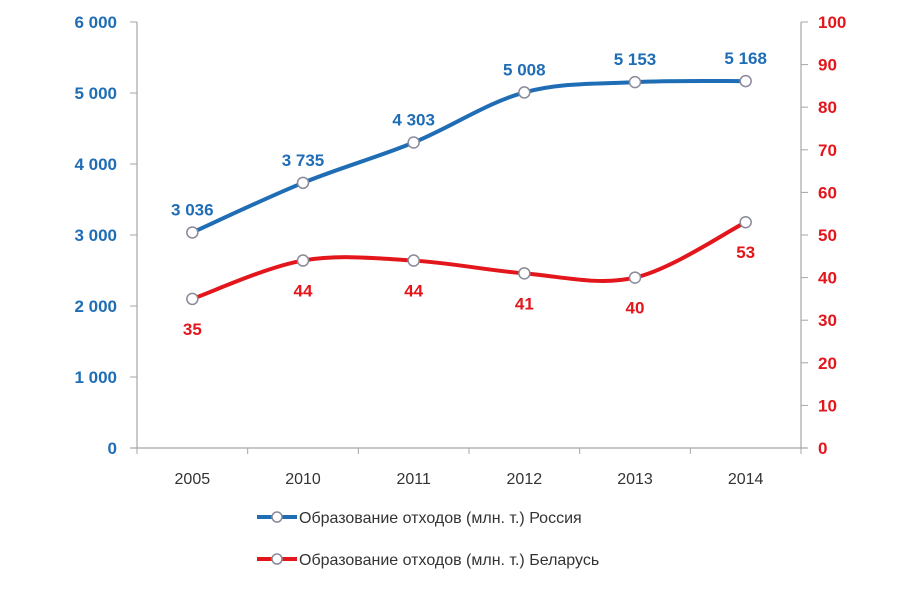  I want to click on data-label: 5 168, so click(745, 58).